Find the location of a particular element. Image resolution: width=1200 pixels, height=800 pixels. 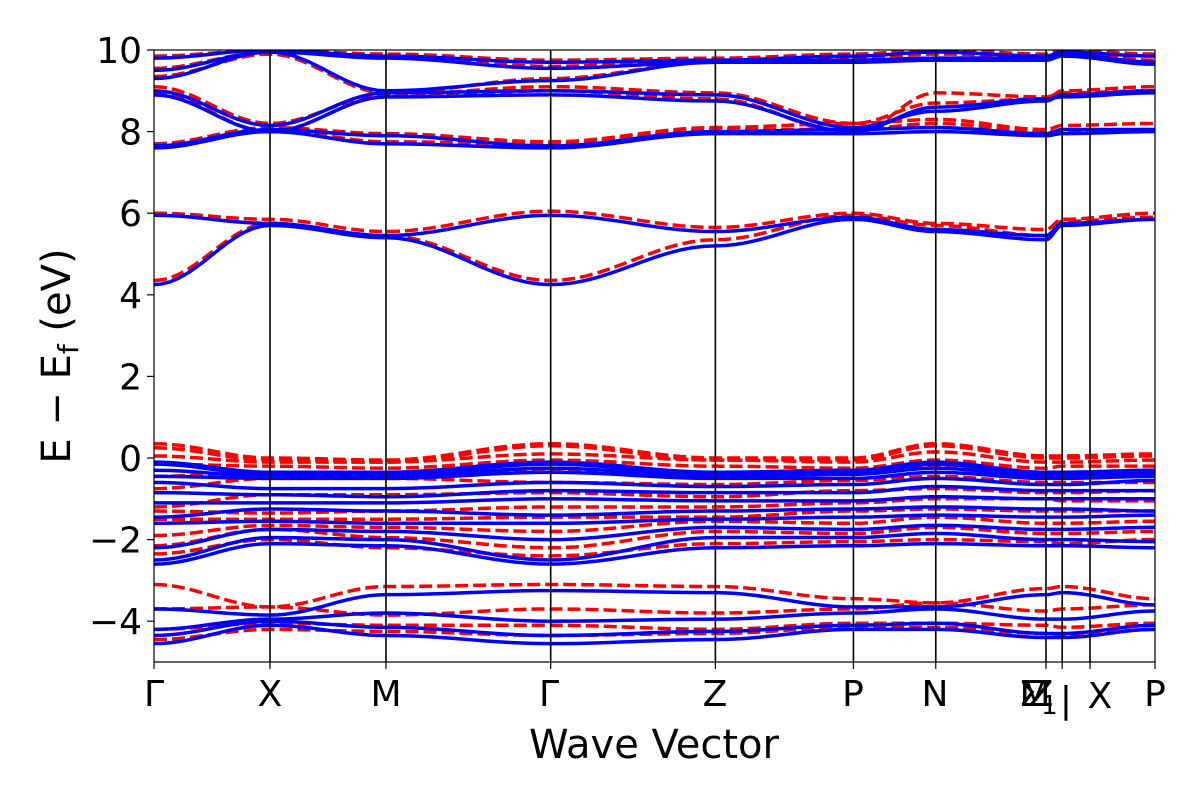

y-tick-label: 2 is located at coordinates (130, 377).